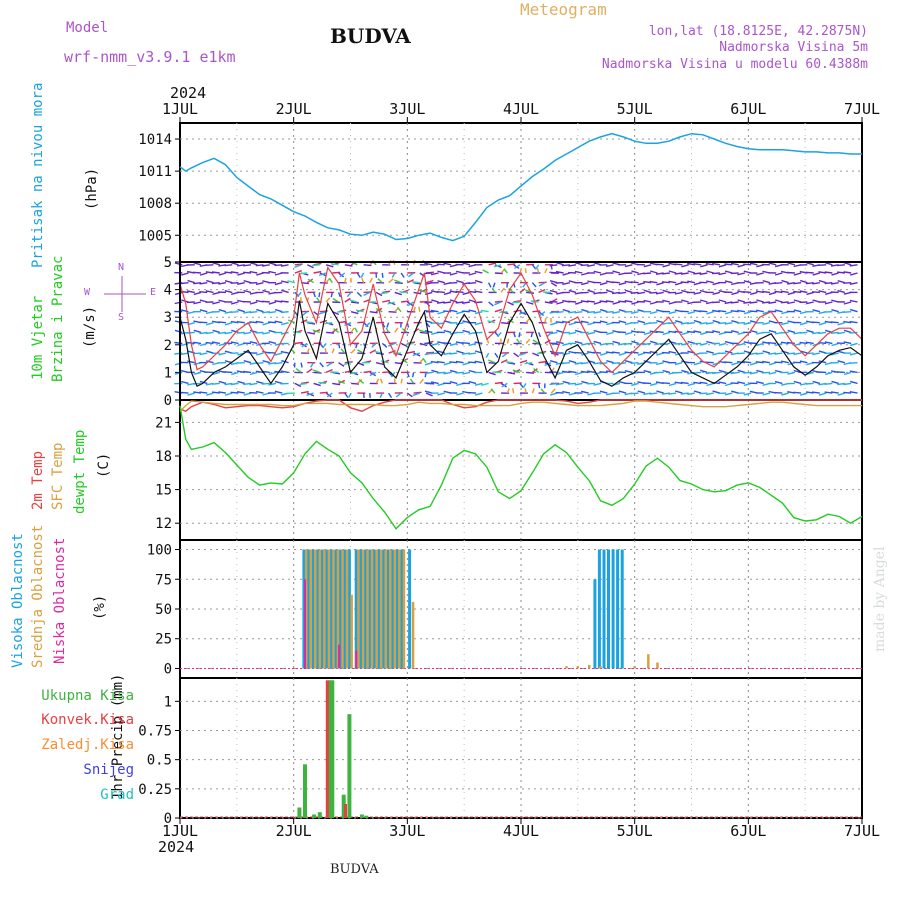 The height and width of the screenshot is (900, 900). Describe the element at coordinates (862, 109) in the screenshot. I see `x-tick-label-top: 7JUL` at that location.